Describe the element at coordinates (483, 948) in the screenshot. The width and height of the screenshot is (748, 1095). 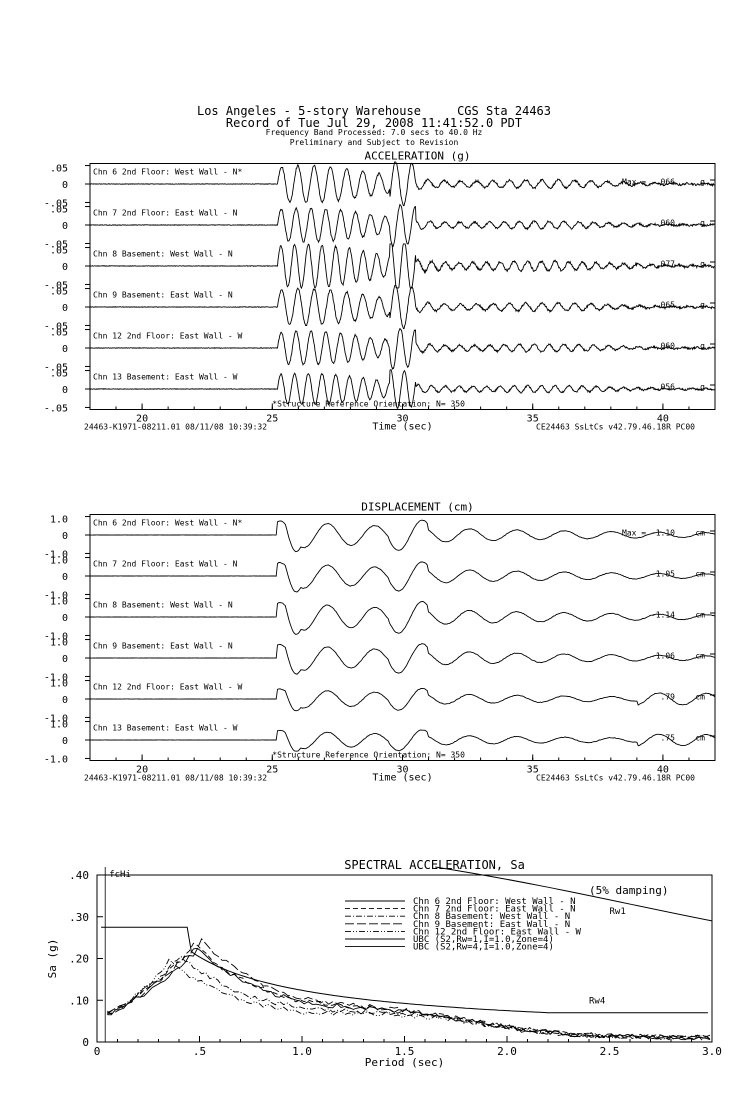
I see `legend-entry: UBC (S2,Rw=4,I=1.0,Zone=4)` at that location.